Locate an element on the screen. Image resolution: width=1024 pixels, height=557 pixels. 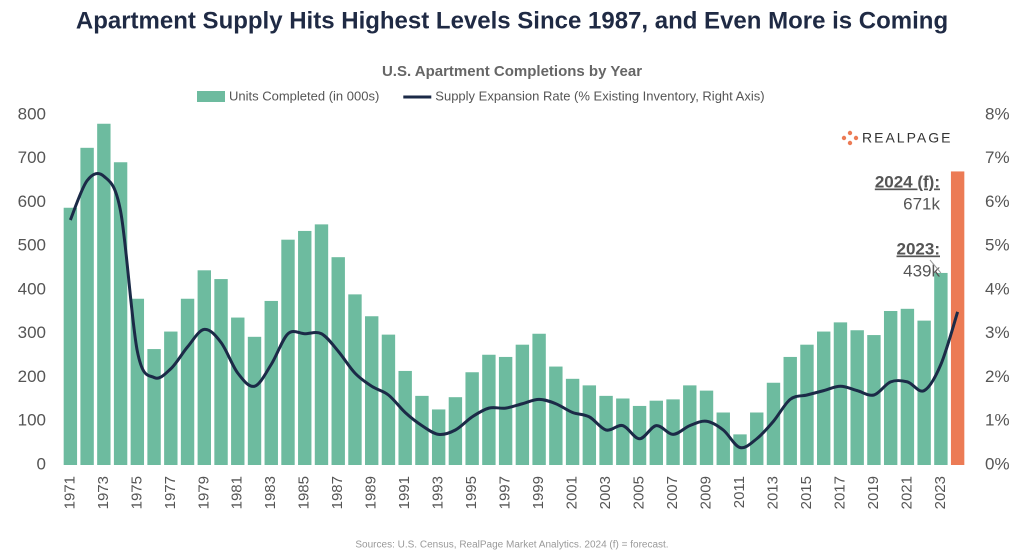
logo: REALPAGE is located at coordinates (896, 138).